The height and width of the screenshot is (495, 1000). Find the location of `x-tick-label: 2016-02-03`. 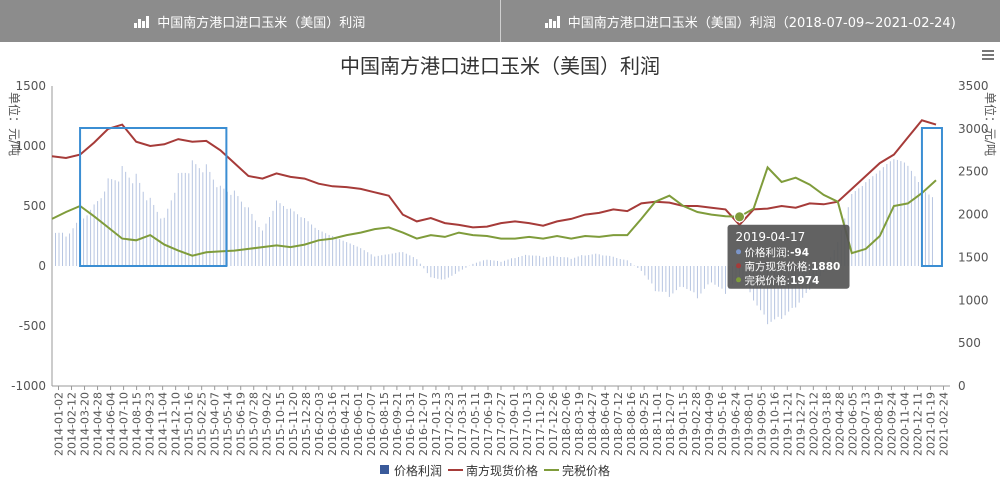

x-tick-label: 2016-02-03 is located at coordinates (319, 424).